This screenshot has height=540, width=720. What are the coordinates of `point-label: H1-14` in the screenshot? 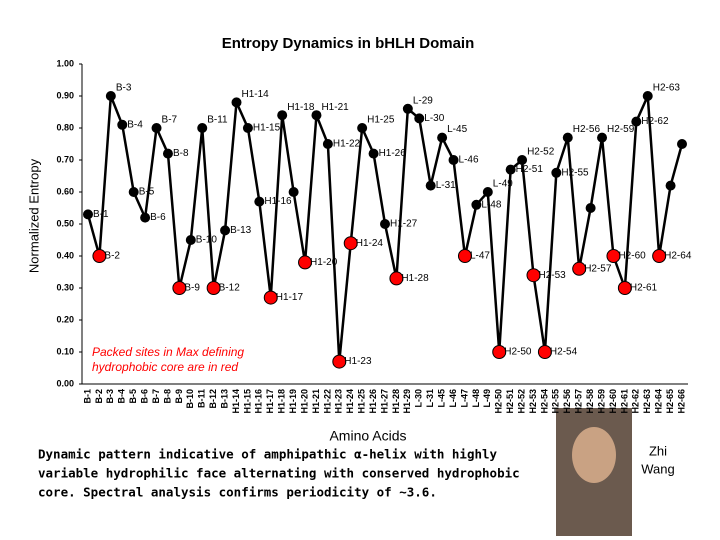 It's located at (256, 94).